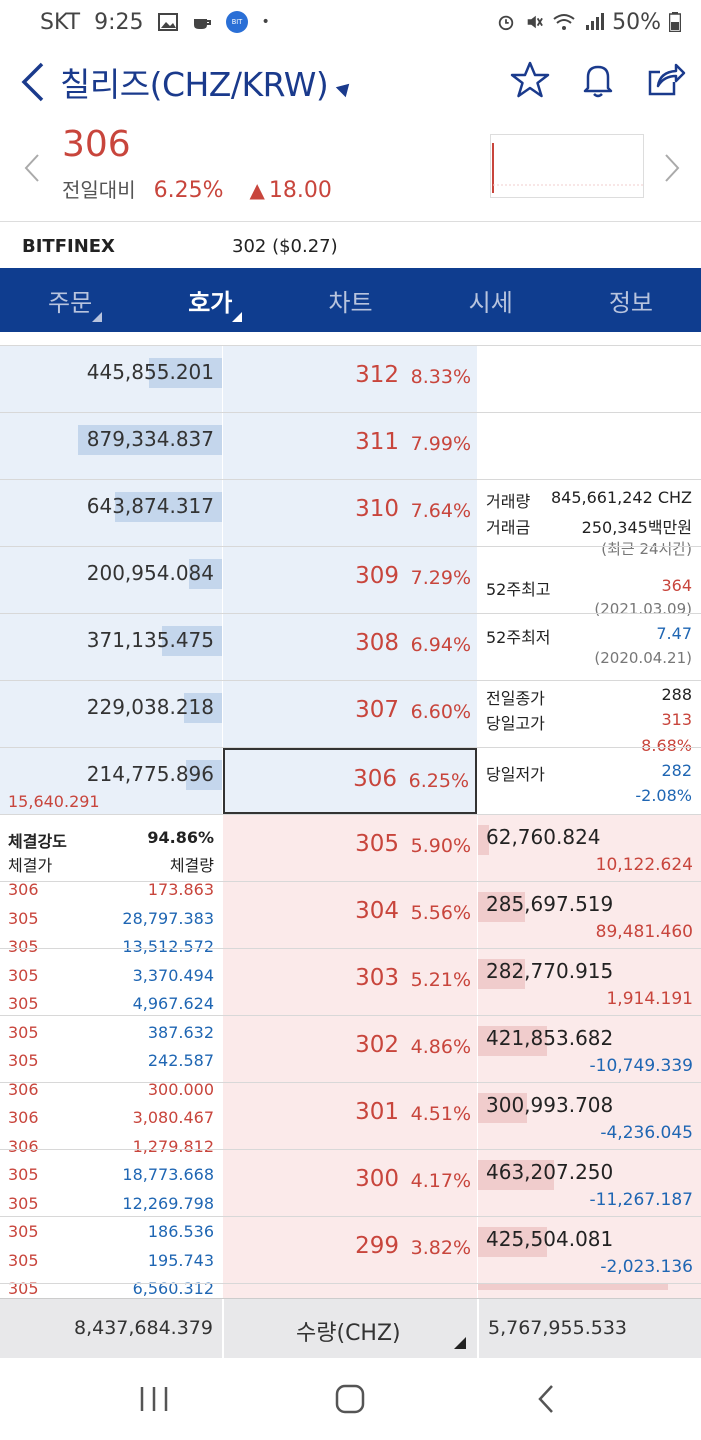  What do you see at coordinates (440, 645) in the screenshot?
I see `order-price-percent: 6.94%` at bounding box center [440, 645].